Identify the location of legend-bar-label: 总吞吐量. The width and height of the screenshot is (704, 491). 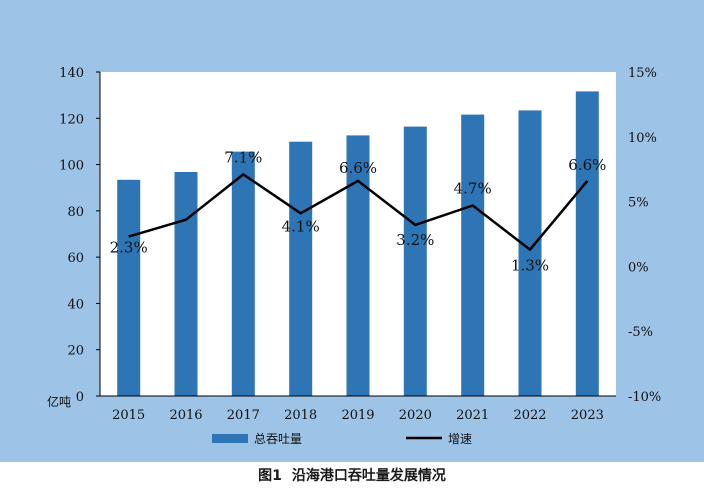
(278, 439).